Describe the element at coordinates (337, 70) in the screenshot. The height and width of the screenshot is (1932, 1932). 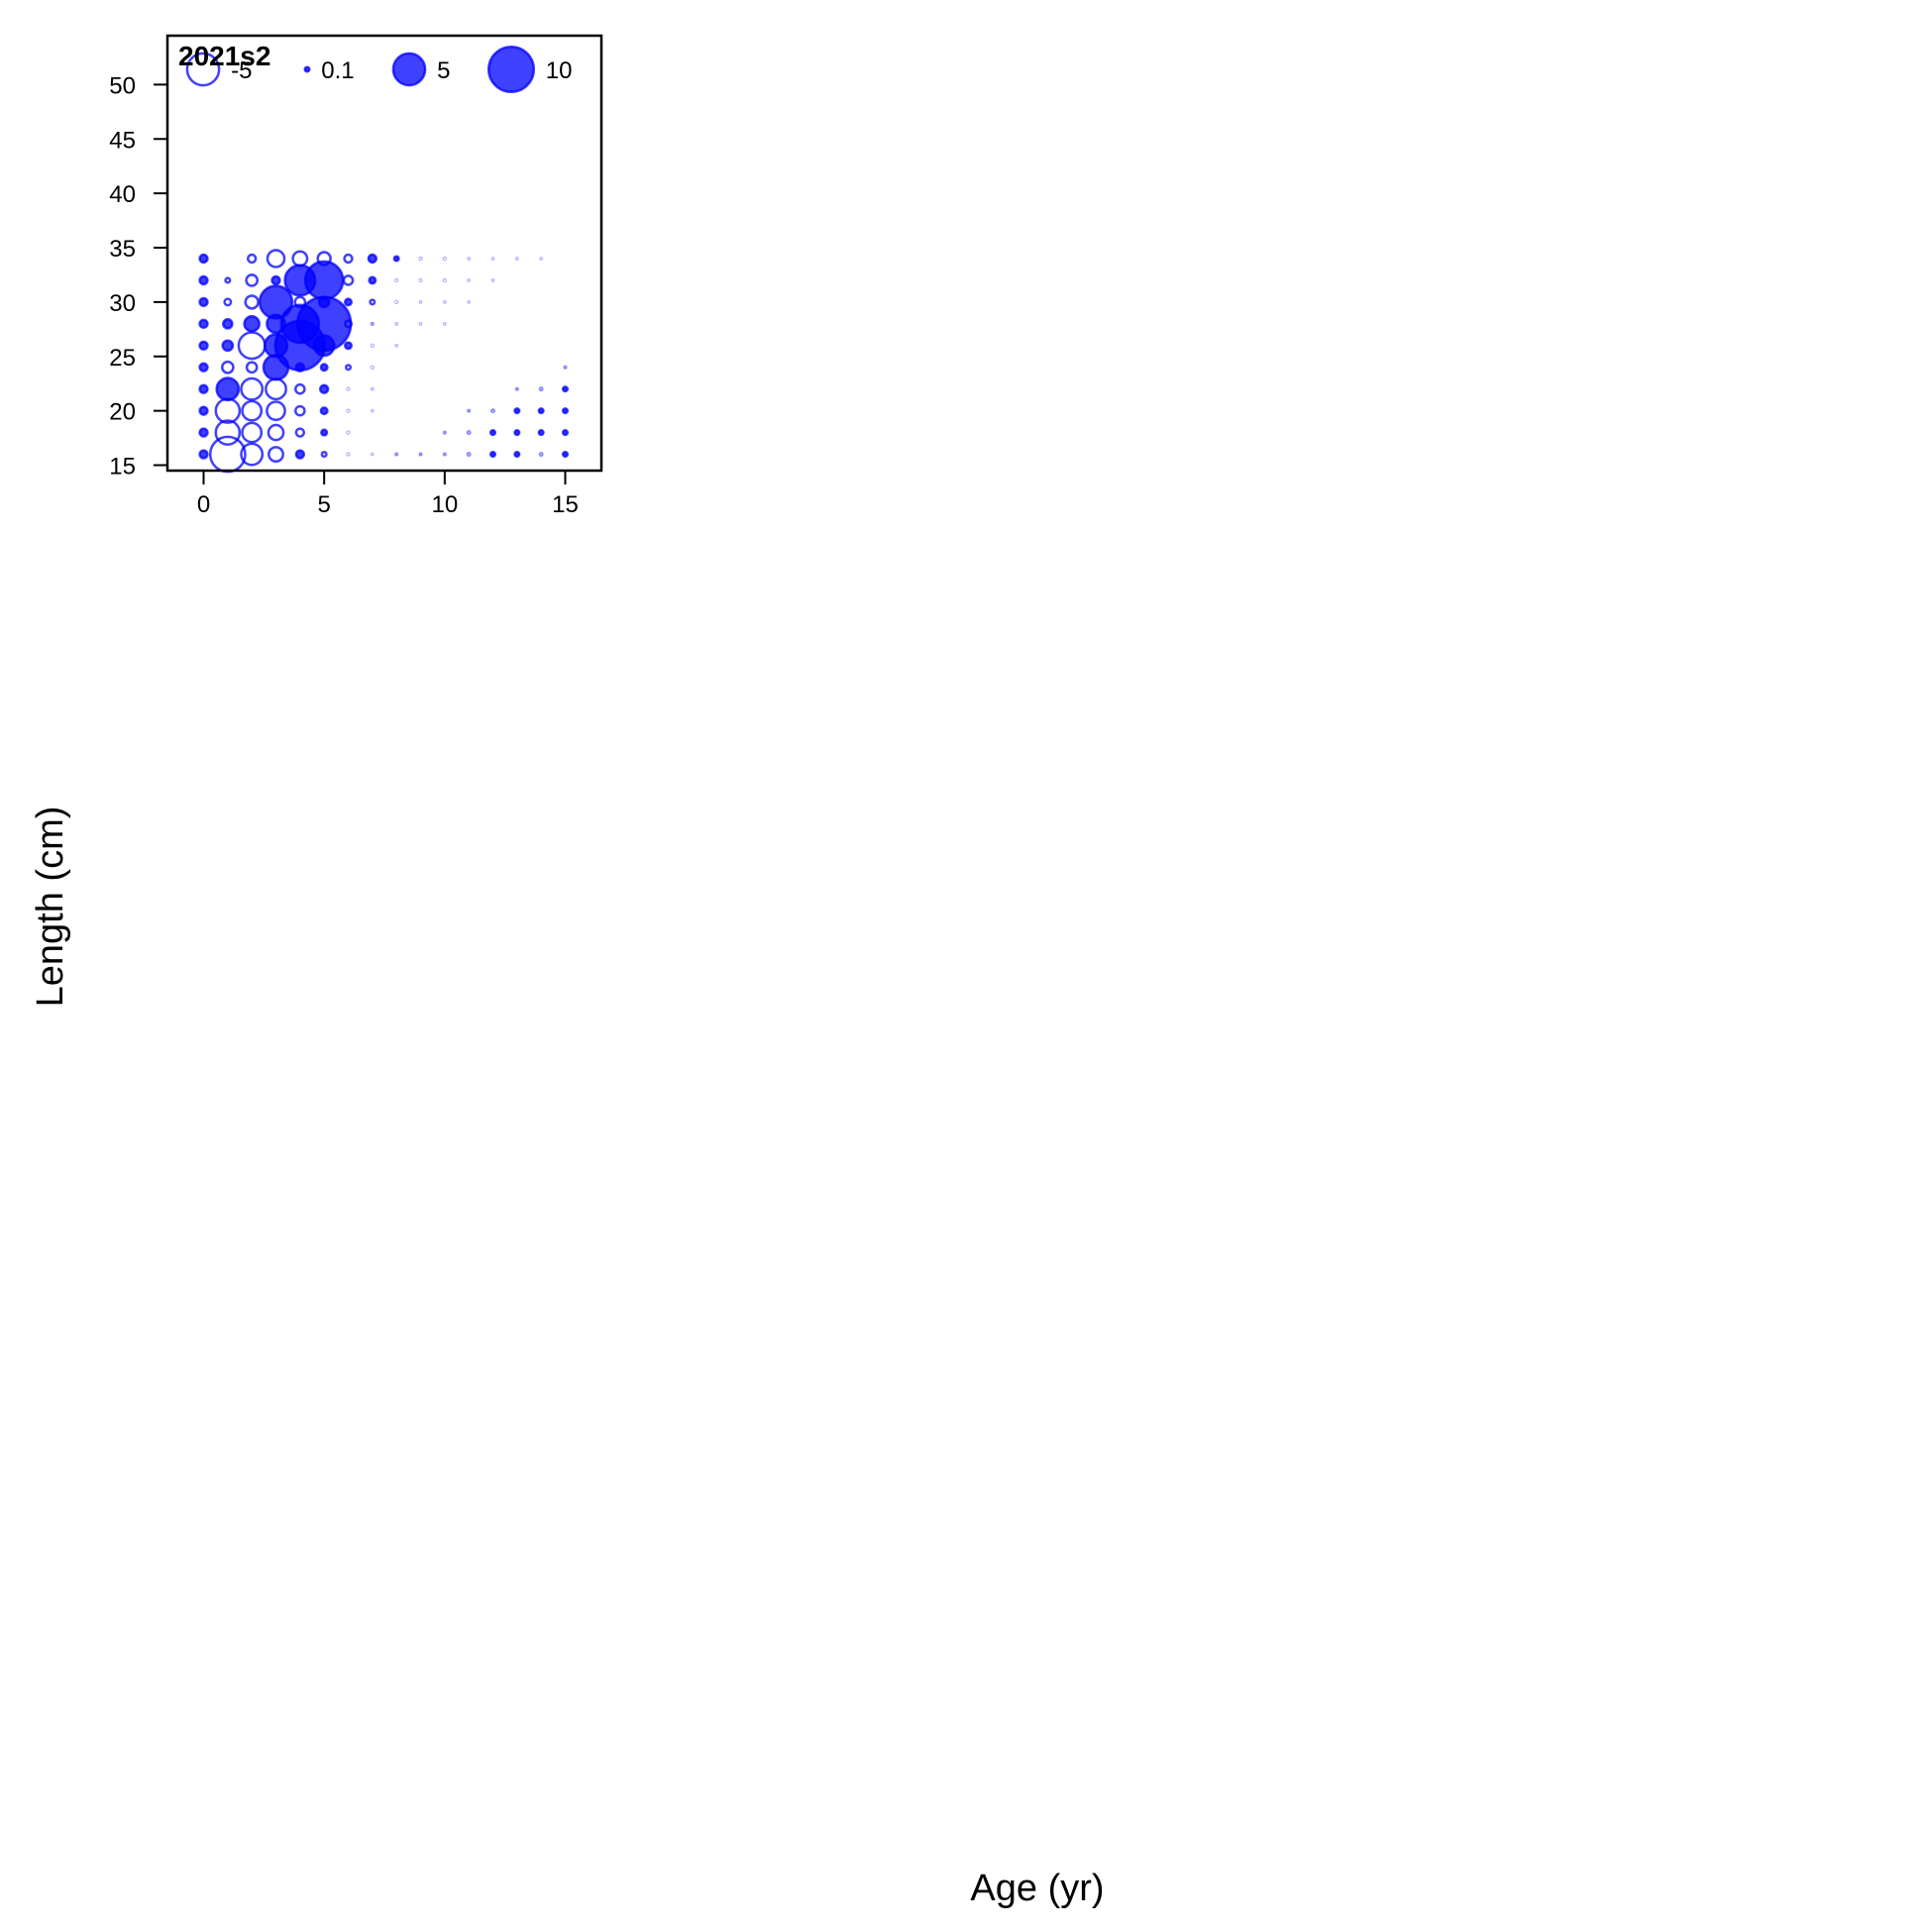
I see `legend-label: 0.1` at that location.